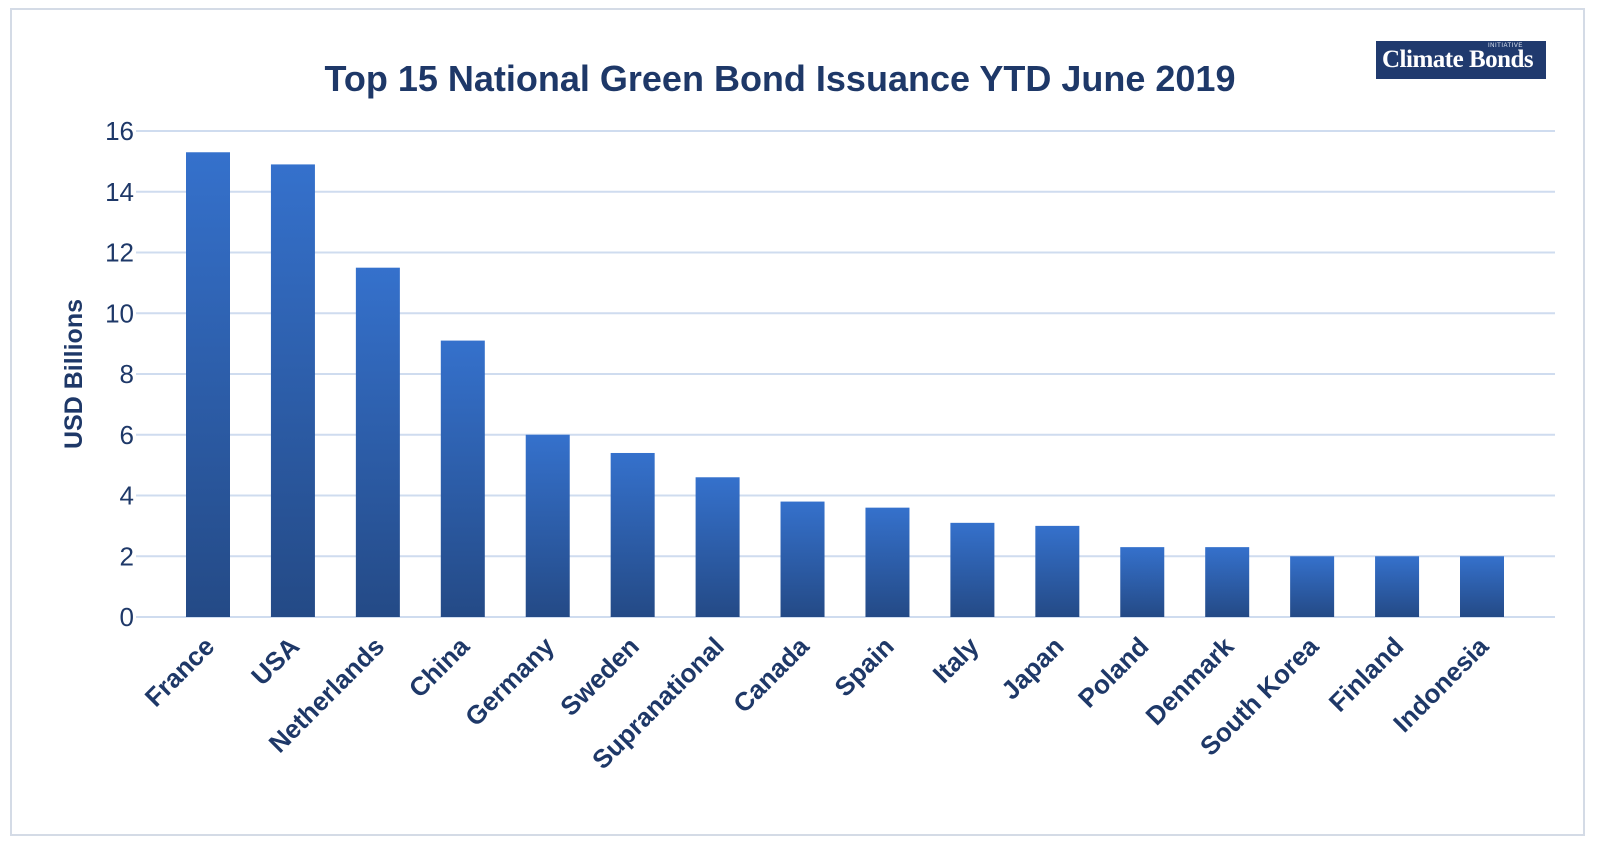 This screenshot has width=1600, height=846. I want to click on logo-text: Climate Bonds, so click(1458, 59).